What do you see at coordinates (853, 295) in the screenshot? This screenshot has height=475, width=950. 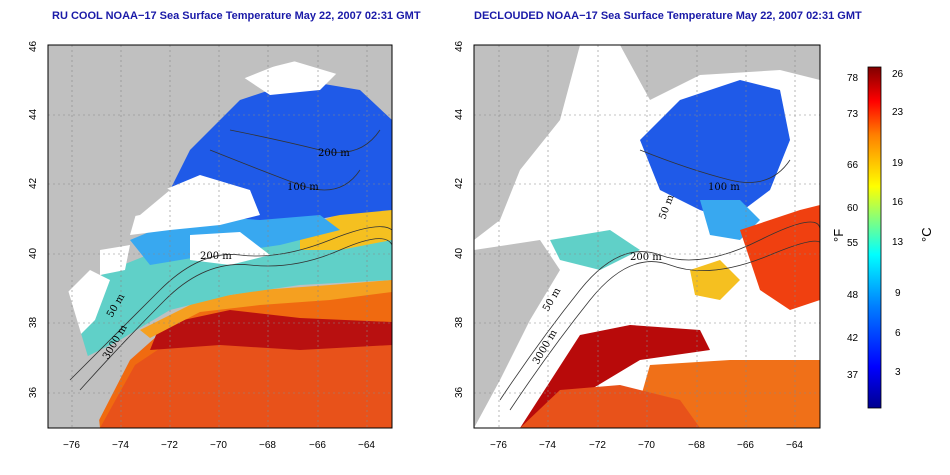 I see `f-tick-label: 48` at bounding box center [853, 295].